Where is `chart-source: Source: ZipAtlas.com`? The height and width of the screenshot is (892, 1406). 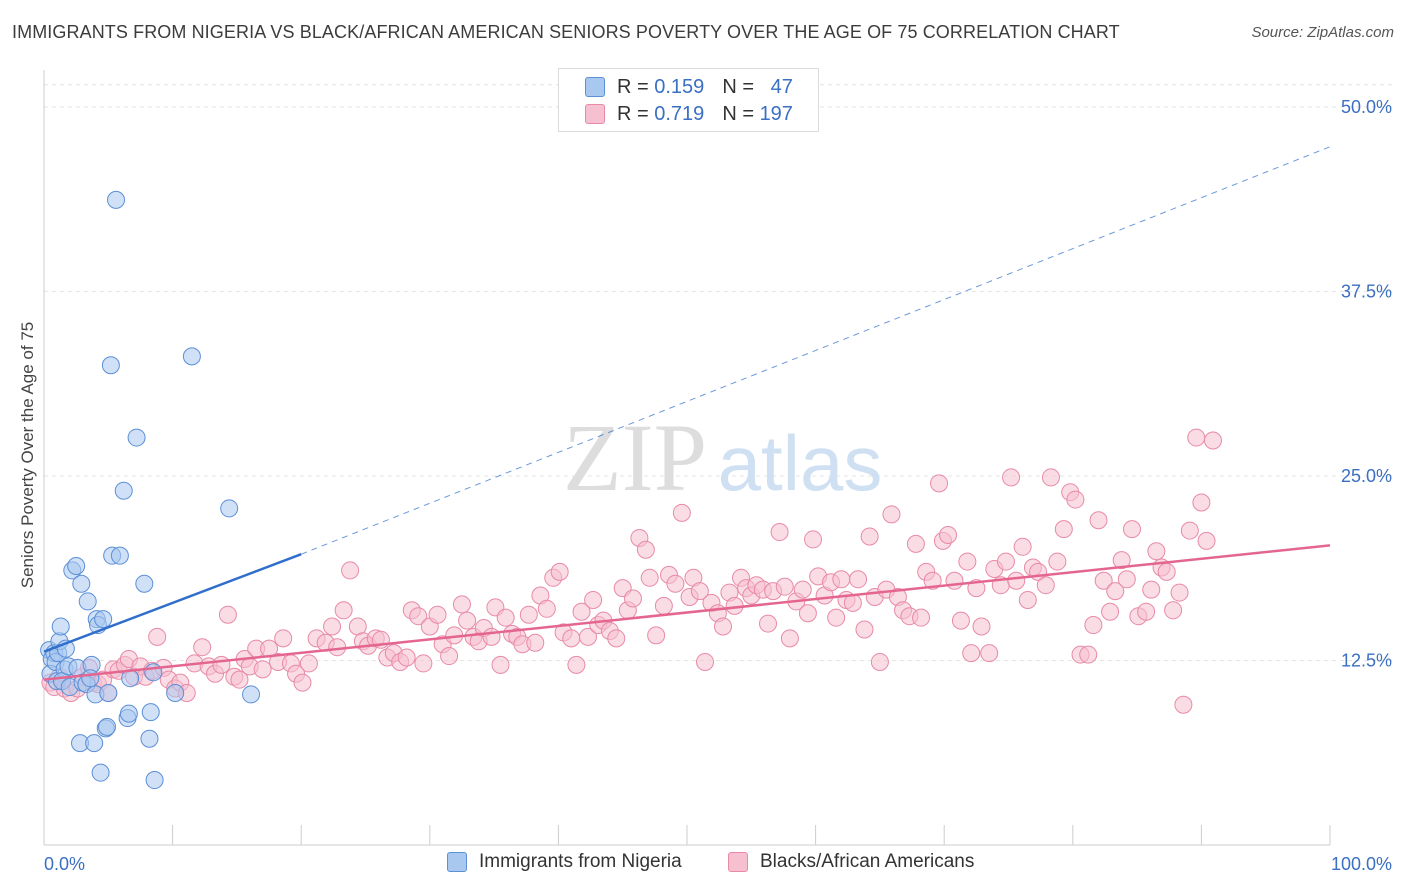 chart-source: Source: ZipAtlas.com is located at coordinates (1322, 32).